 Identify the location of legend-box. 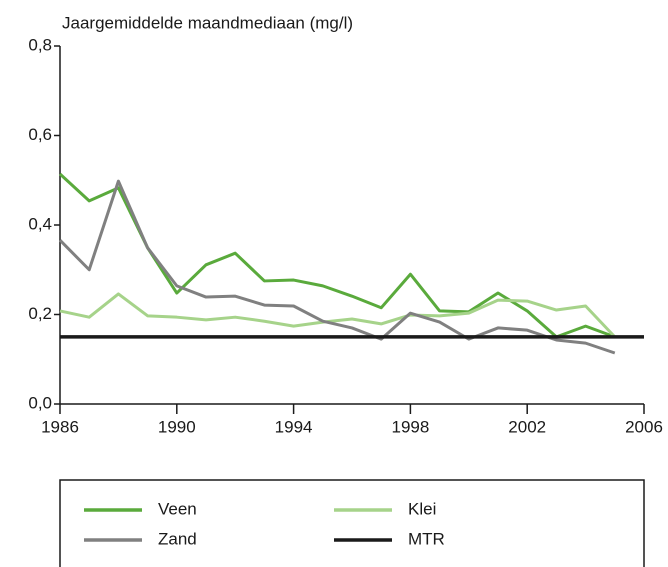
(352, 523).